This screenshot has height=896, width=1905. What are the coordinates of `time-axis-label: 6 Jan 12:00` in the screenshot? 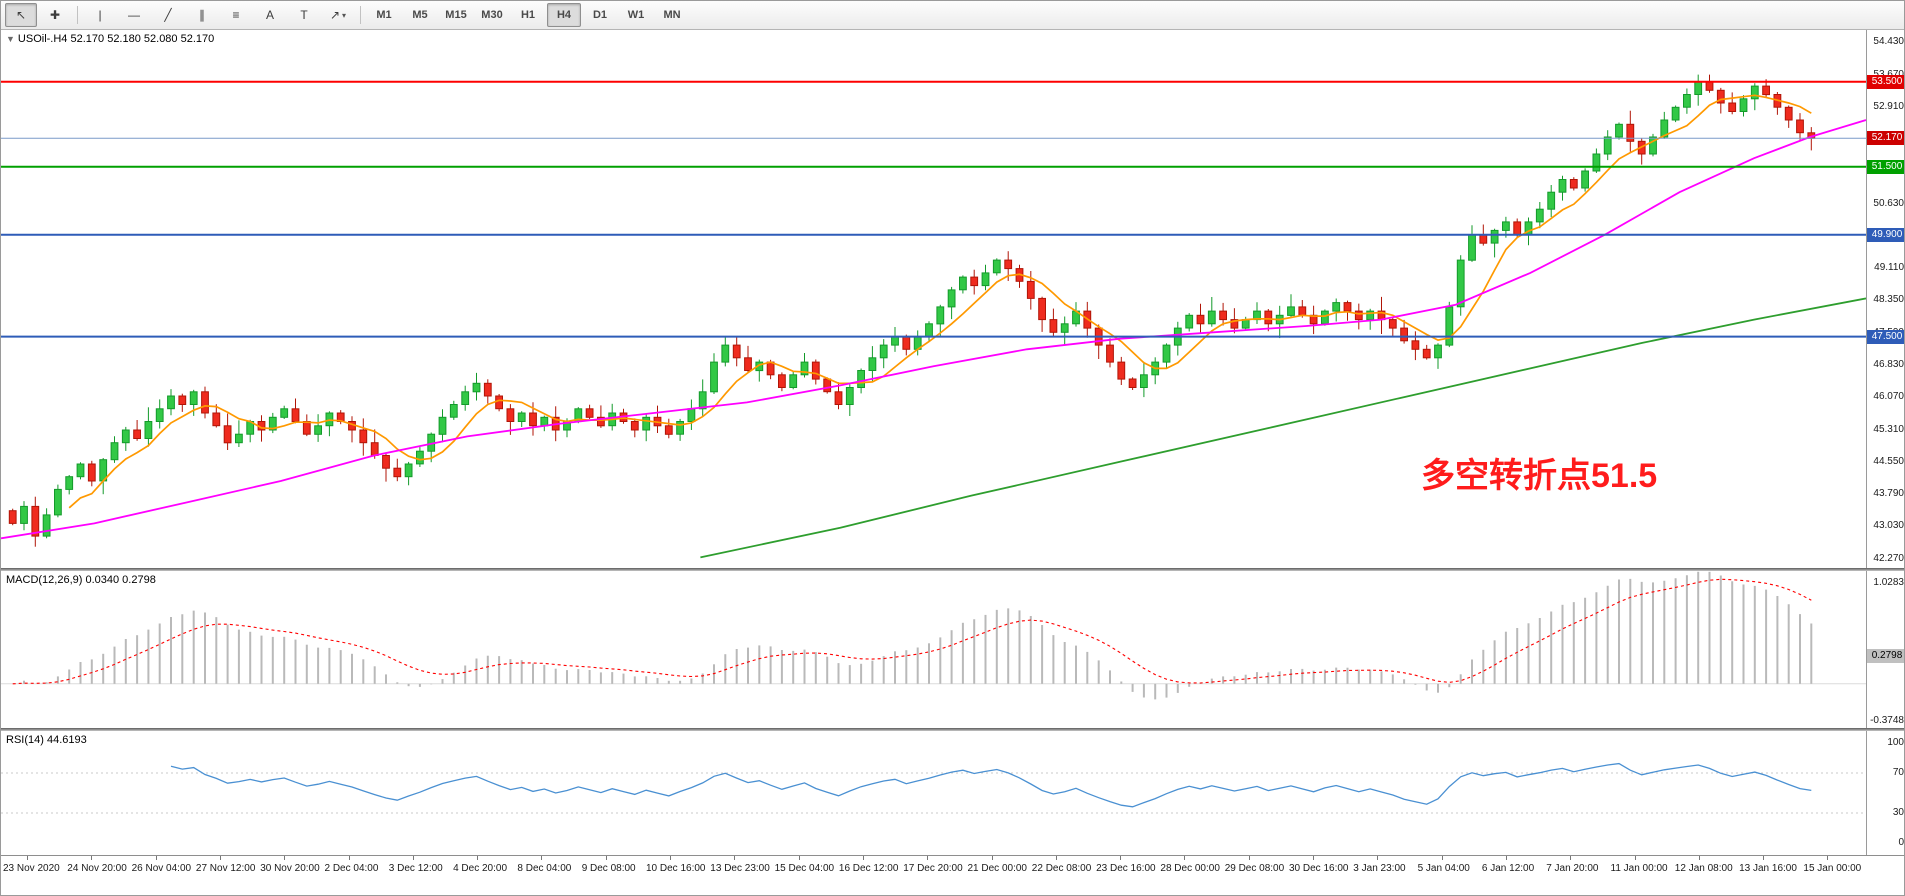 It's located at (1508, 868).